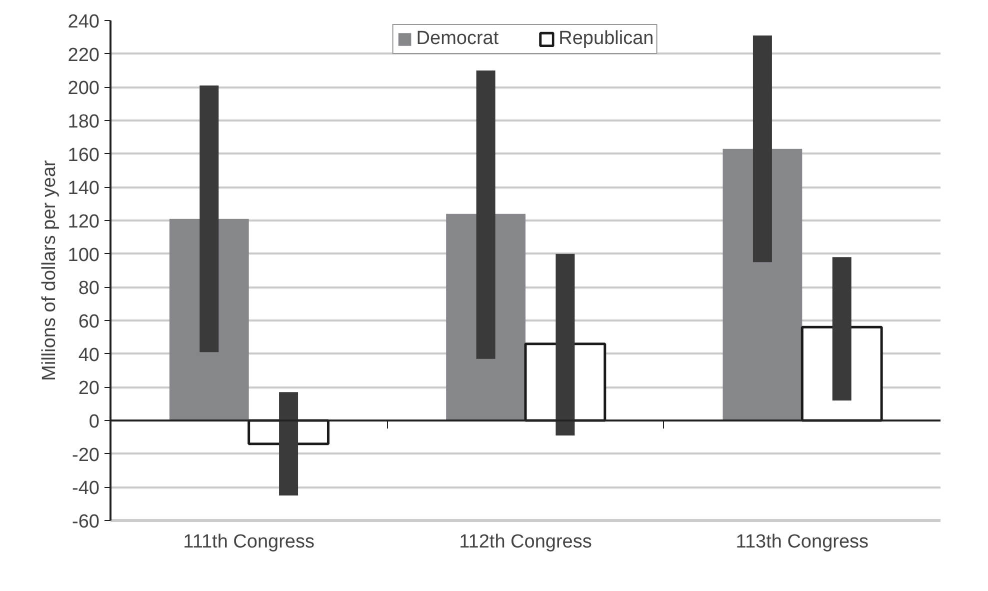 The image size is (988, 591). Describe the element at coordinates (89, 322) in the screenshot. I see `y-tick-label: 60` at that location.